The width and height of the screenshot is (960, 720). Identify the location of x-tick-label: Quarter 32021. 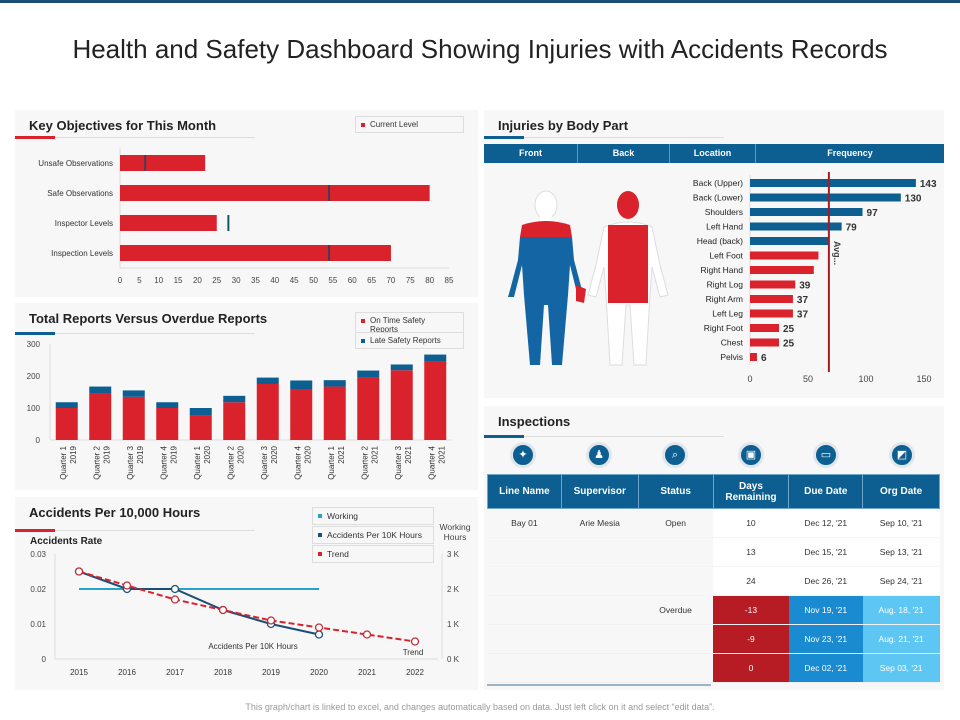
(403, 462).